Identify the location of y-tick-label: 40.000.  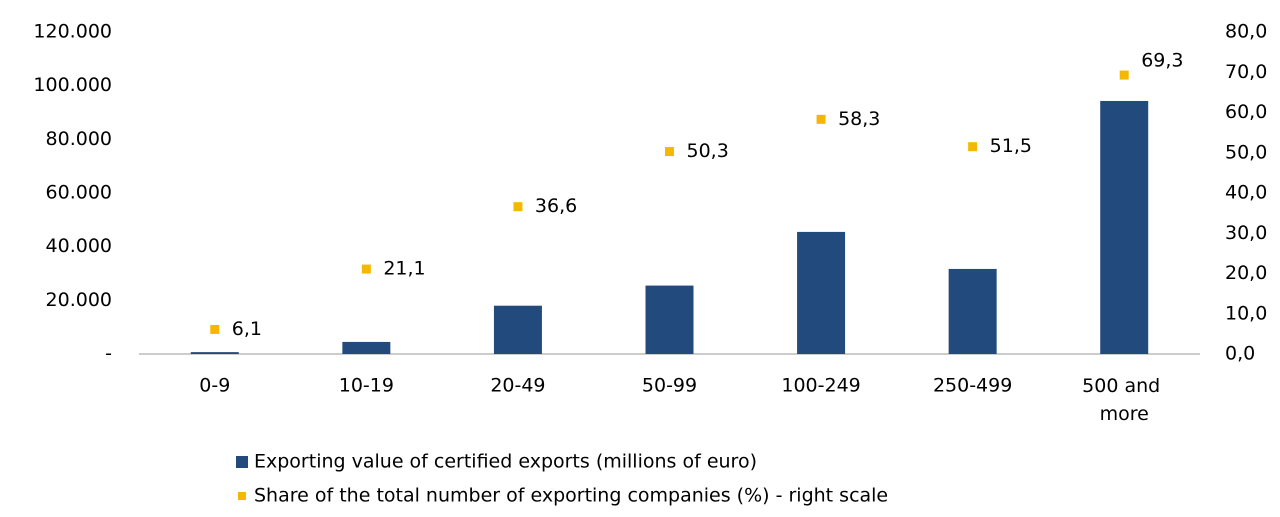
(79, 246).